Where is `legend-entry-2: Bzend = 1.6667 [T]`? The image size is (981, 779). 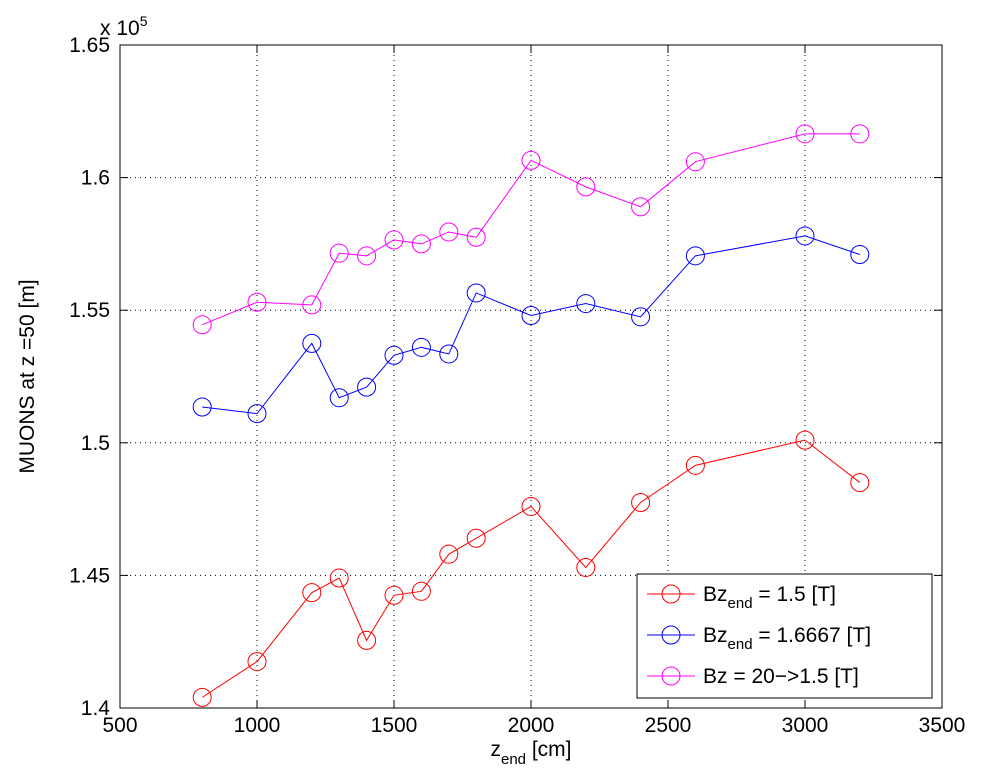 legend-entry-2: Bzend = 1.6667 [T] is located at coordinates (759, 638).